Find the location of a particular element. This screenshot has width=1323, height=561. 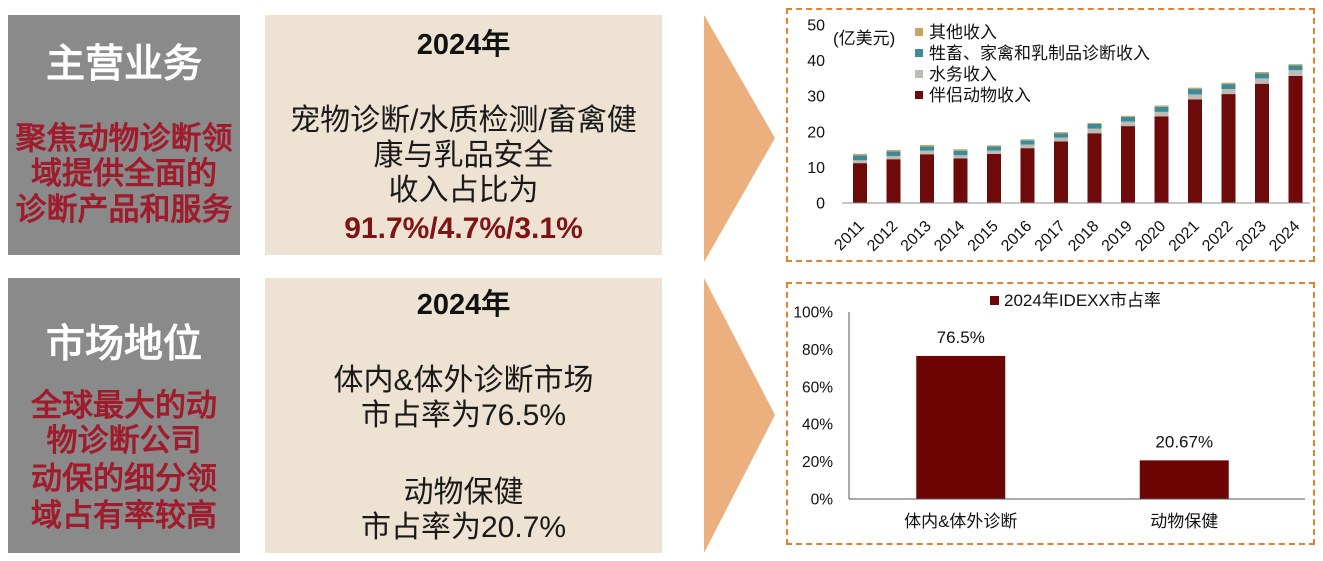

bar-companion-animal-2021 is located at coordinates (1195, 151).